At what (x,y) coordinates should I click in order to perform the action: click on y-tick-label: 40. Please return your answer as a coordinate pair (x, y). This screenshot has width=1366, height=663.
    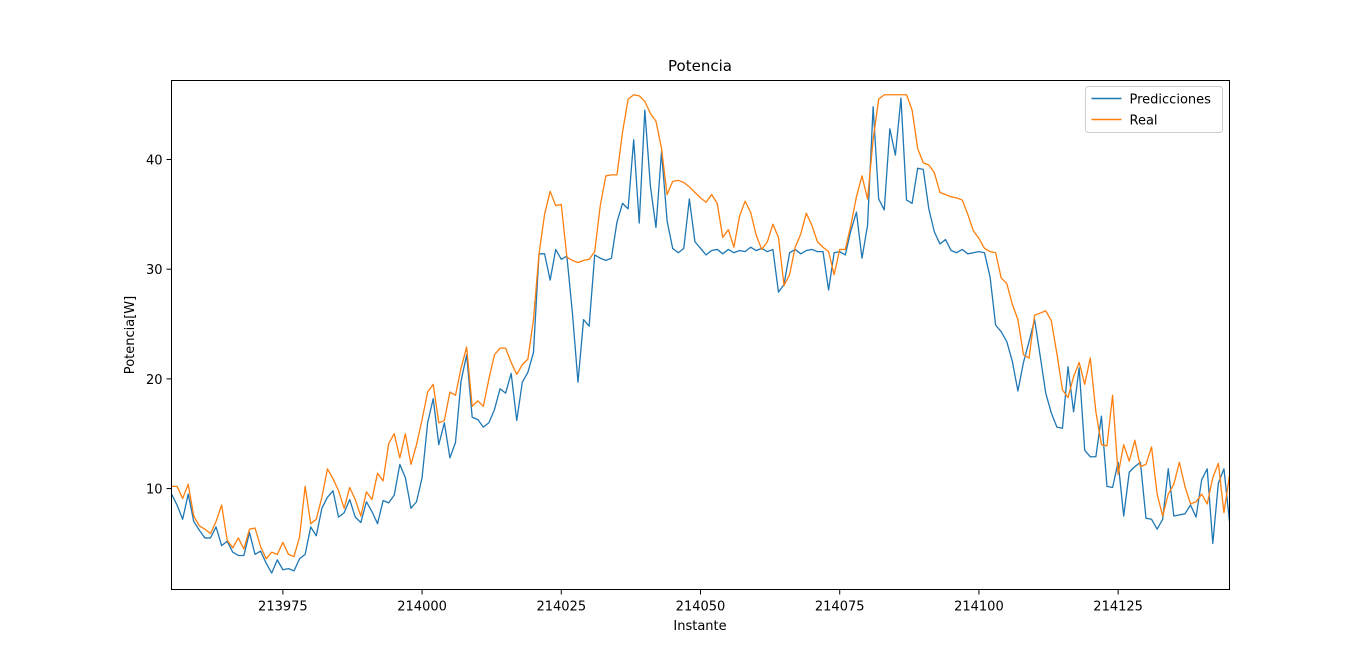
    Looking at the image, I should click on (154, 160).